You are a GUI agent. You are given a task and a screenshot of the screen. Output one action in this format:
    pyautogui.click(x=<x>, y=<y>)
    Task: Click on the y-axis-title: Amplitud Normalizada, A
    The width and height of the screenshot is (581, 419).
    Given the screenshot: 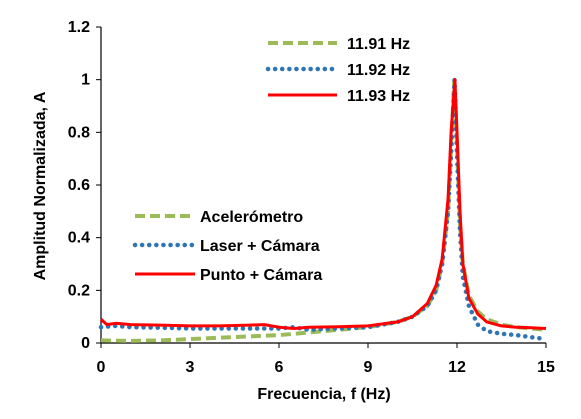 What is the action you would take?
    pyautogui.click(x=40, y=185)
    